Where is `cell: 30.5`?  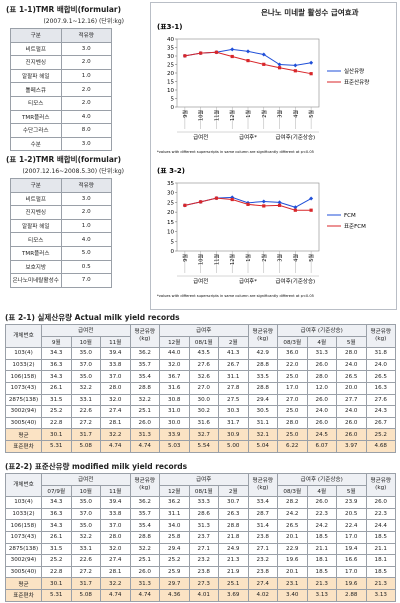 cell: 30.5 is located at coordinates (262, 411).